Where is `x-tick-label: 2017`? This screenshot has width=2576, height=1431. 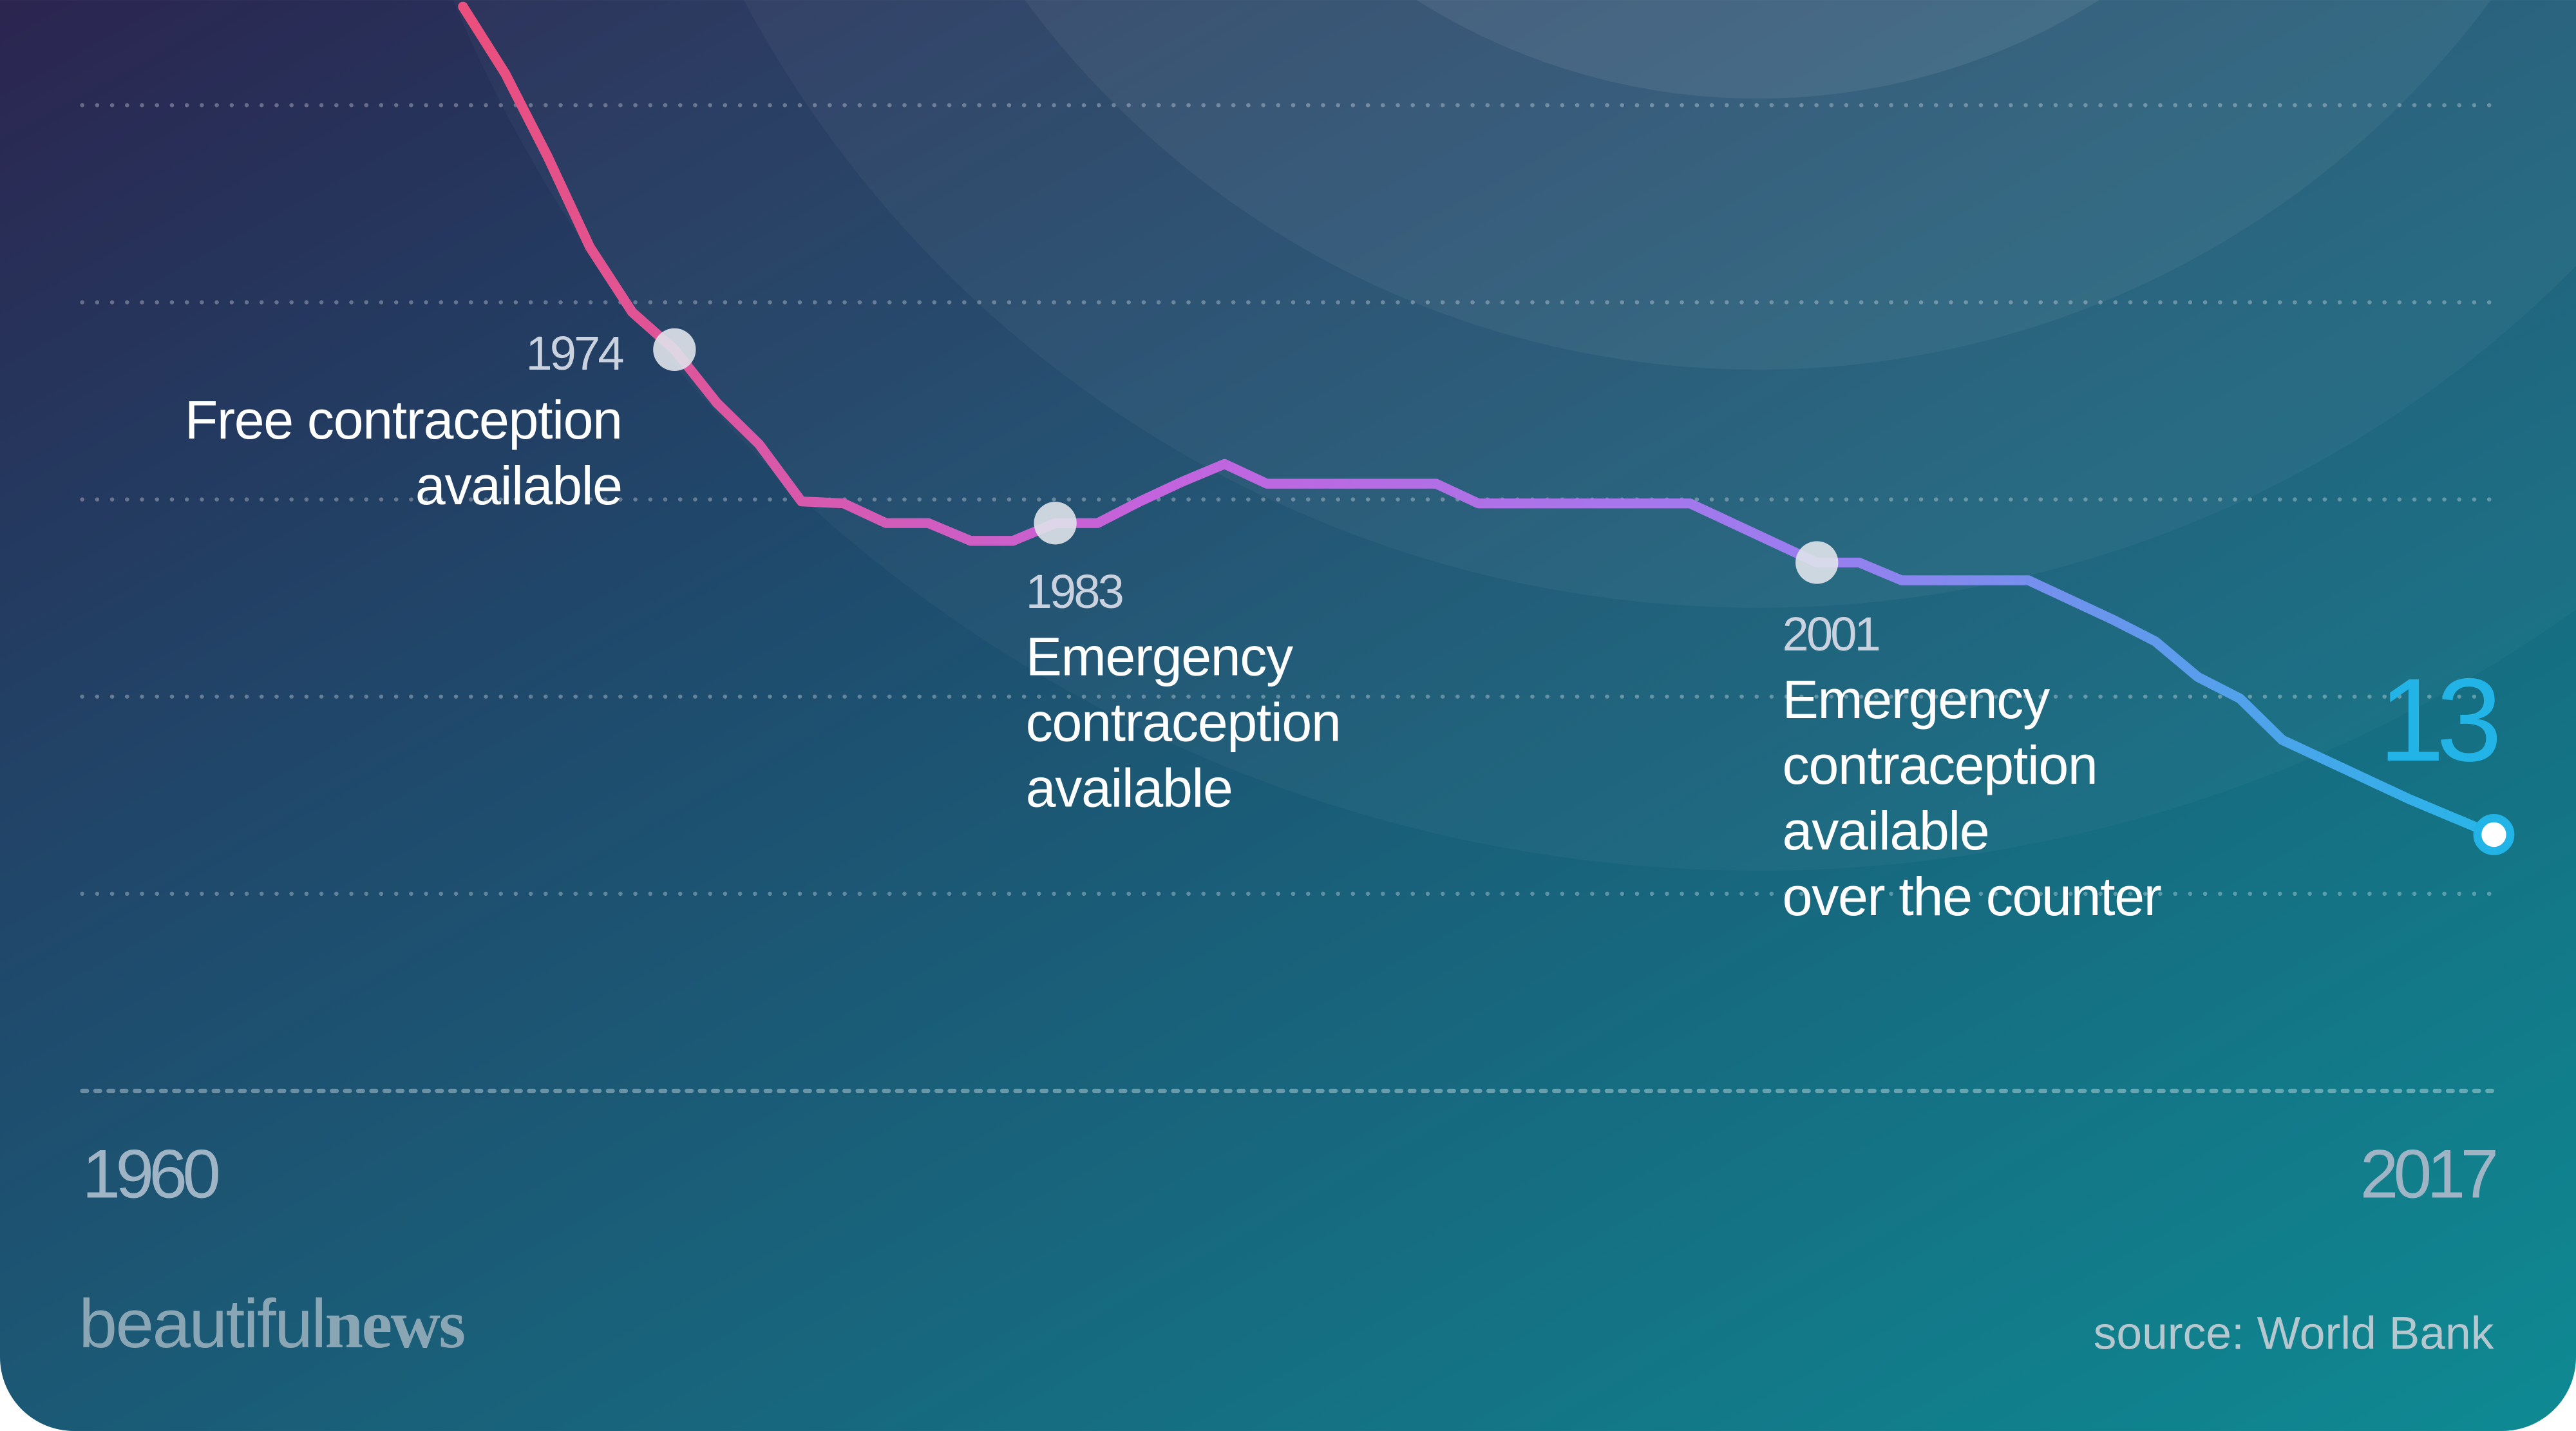
x-tick-label: 2017 is located at coordinates (2428, 1174).